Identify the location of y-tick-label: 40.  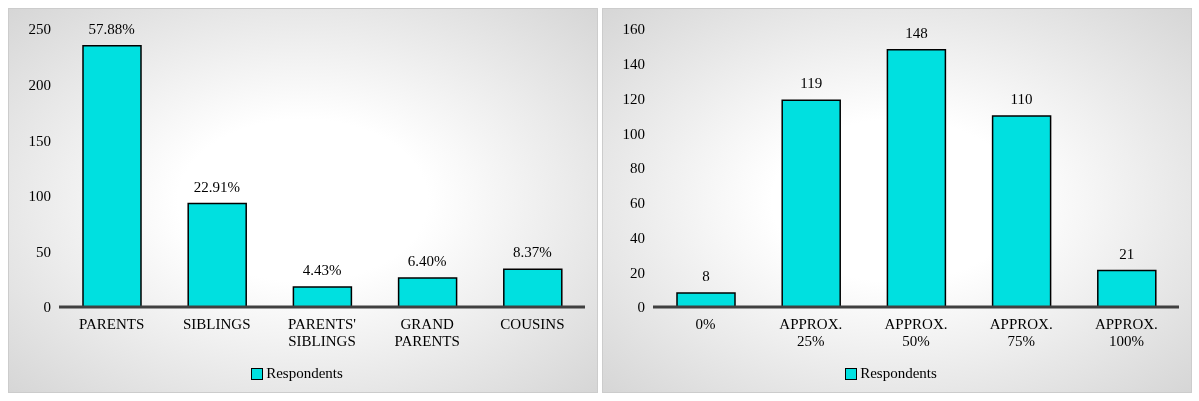
(637, 237).